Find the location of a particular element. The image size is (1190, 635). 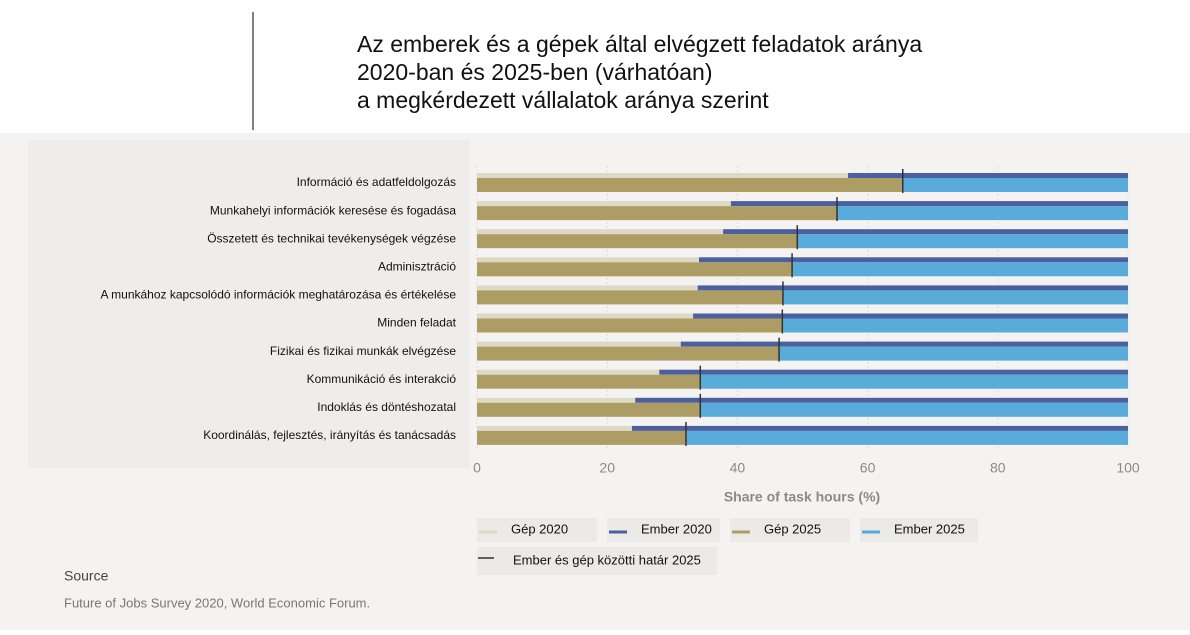

x-tick-label: 40 is located at coordinates (738, 468).